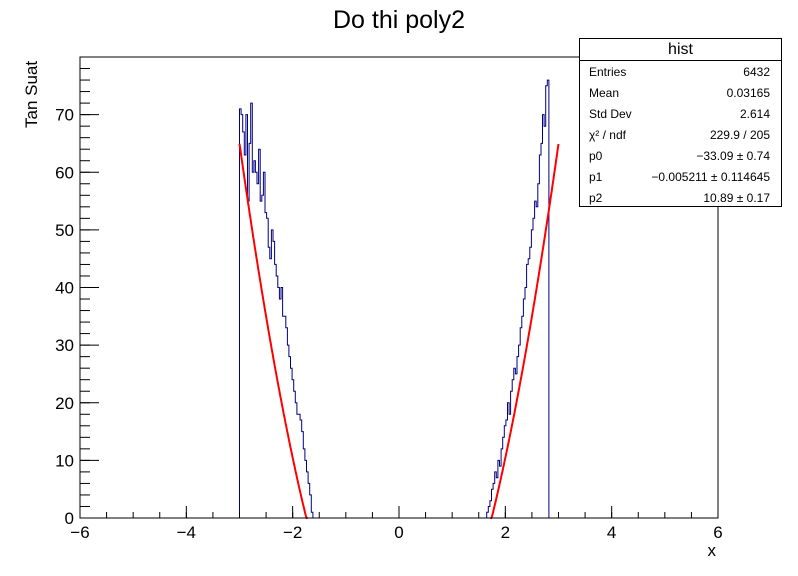  I want to click on x-tick-label: 6, so click(717, 532).